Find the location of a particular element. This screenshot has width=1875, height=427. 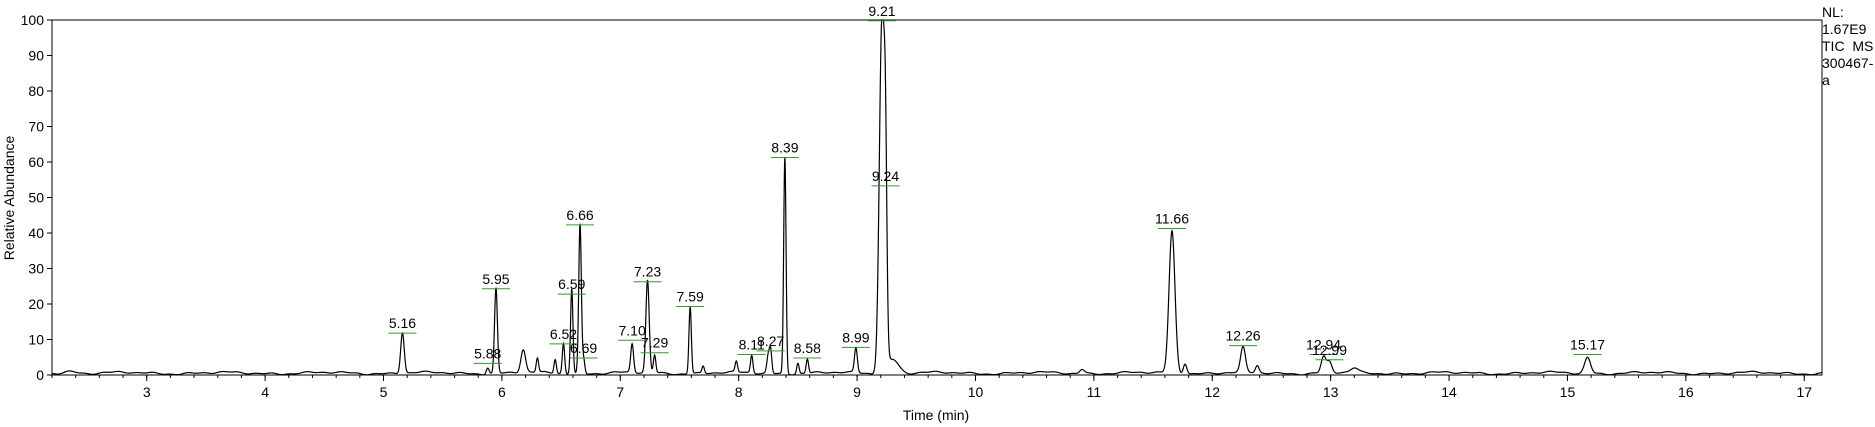

info-line-1: NL: is located at coordinates (1833, 12).